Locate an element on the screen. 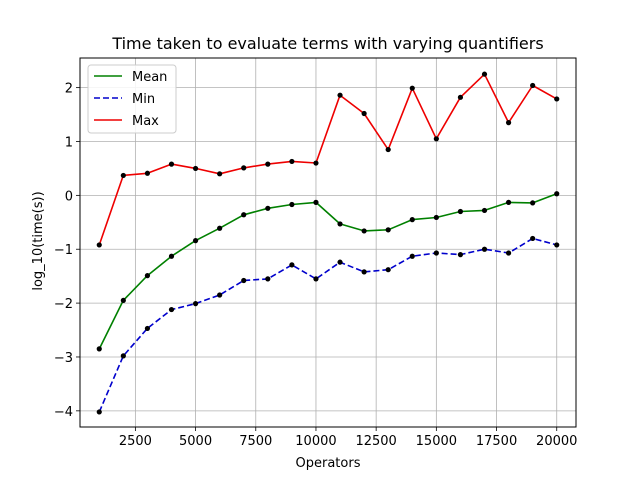 The width and height of the screenshot is (640, 480). x-tick-label: 12500 is located at coordinates (375, 441).